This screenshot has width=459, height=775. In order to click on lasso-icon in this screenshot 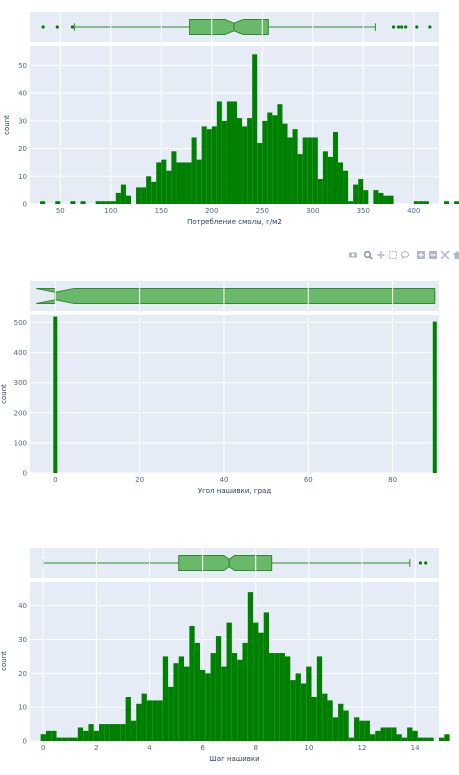, I will do `click(404, 255)`.